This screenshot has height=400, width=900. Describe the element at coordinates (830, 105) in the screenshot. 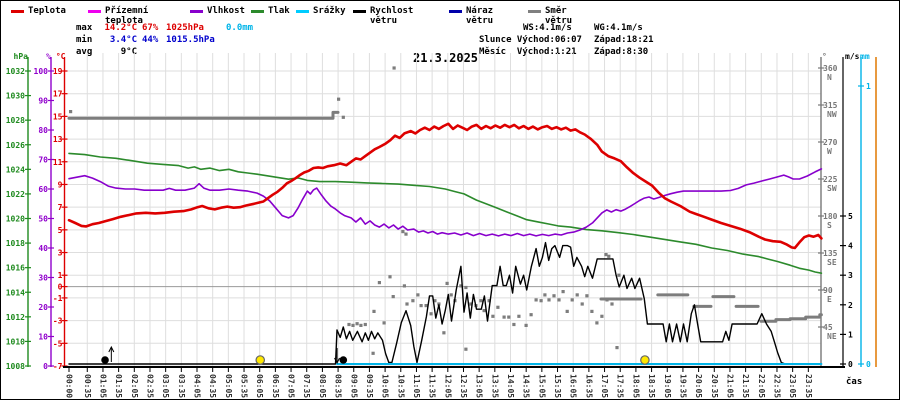

I see `svg-text: 315` at that location.